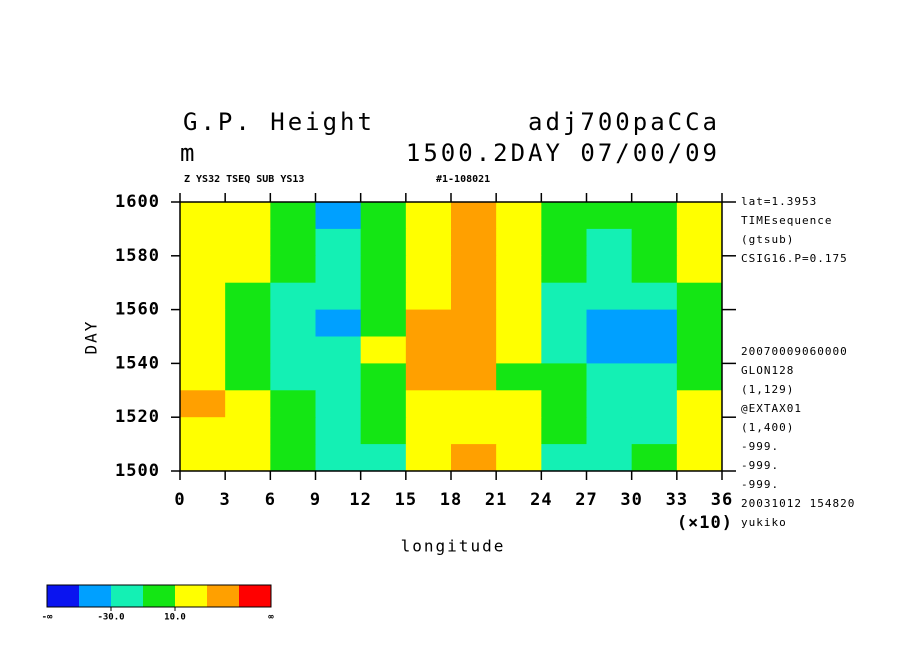 This screenshot has height=654, width=904. What do you see at coordinates (794, 258) in the screenshot?
I see `note: CSIG16.P=0.175` at bounding box center [794, 258].